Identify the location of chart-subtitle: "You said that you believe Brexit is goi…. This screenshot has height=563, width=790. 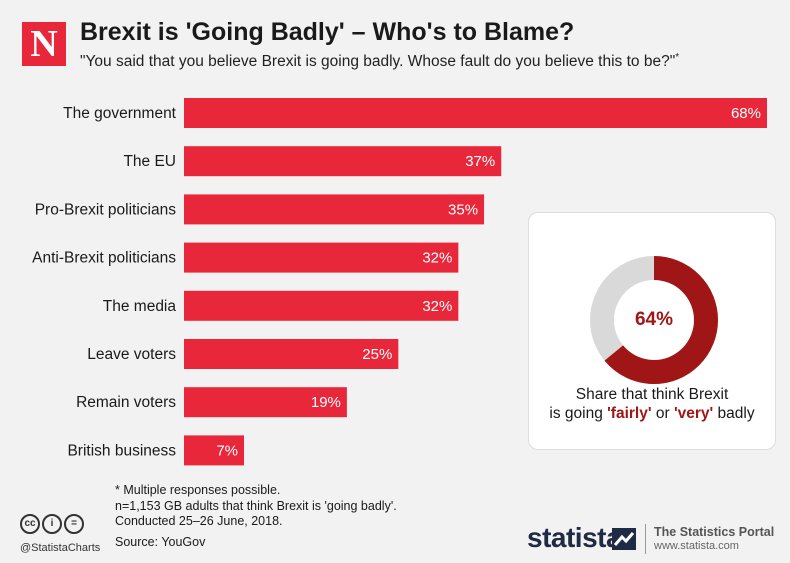
(379, 61).